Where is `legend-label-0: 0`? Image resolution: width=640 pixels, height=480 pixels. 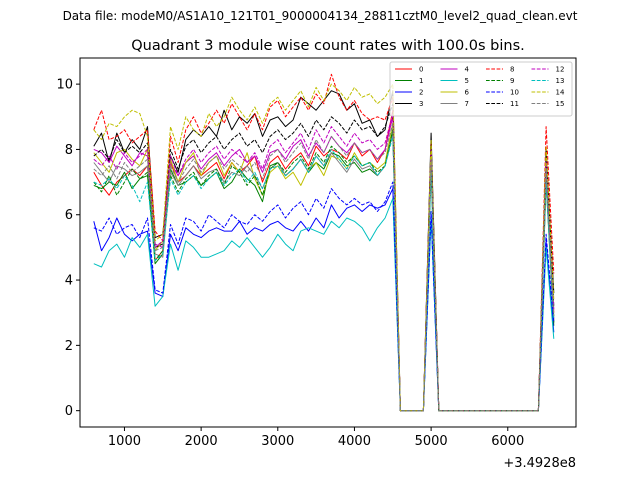 legend-label-0: 0 is located at coordinates (421, 70).